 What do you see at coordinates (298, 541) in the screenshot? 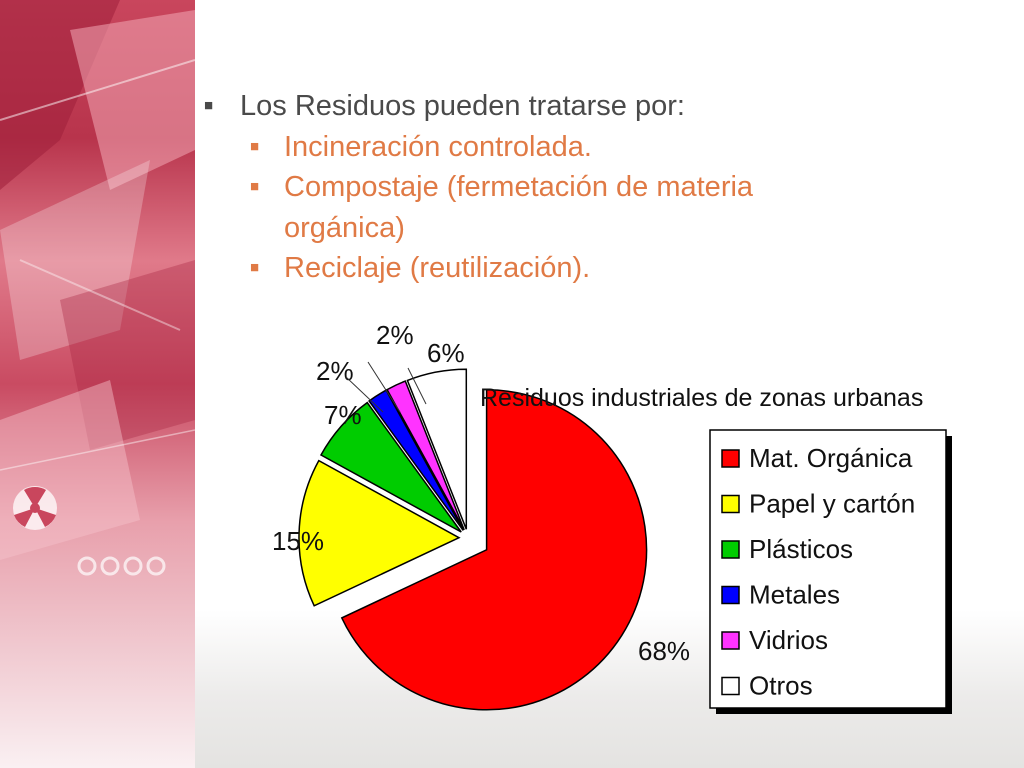
I see `data-label-papel-y-carton: 15%` at bounding box center [298, 541].